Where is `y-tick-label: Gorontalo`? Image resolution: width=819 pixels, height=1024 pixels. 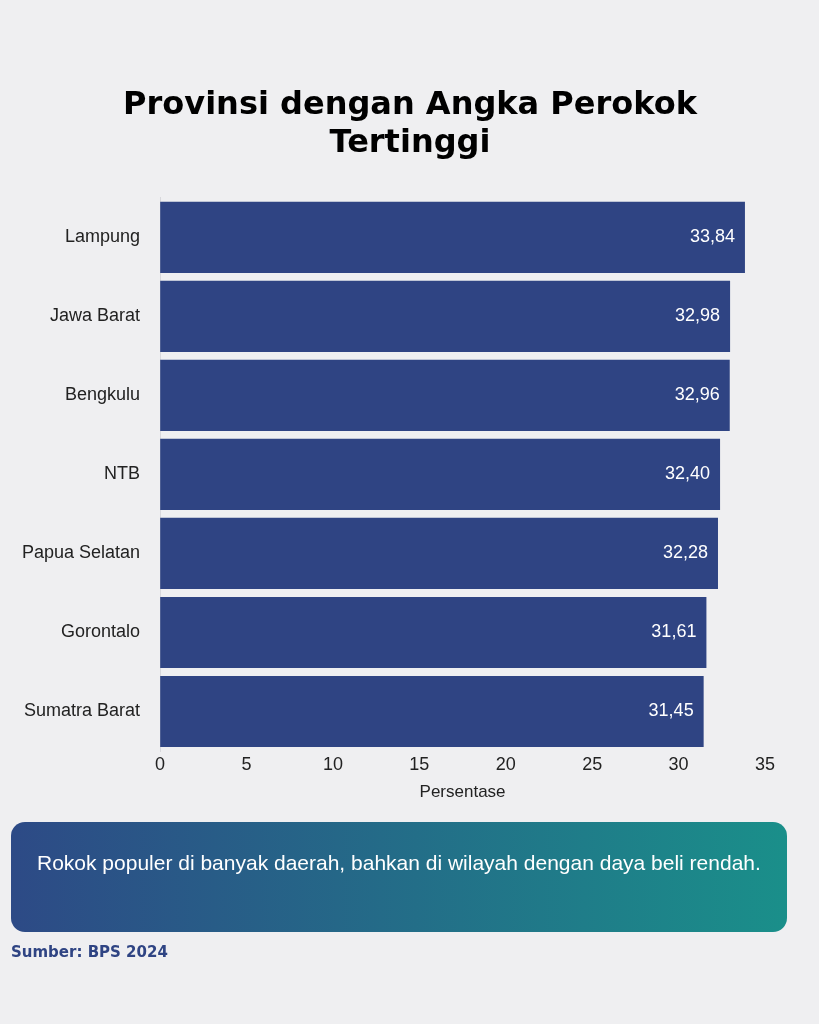 y-tick-label: Gorontalo is located at coordinates (101, 631).